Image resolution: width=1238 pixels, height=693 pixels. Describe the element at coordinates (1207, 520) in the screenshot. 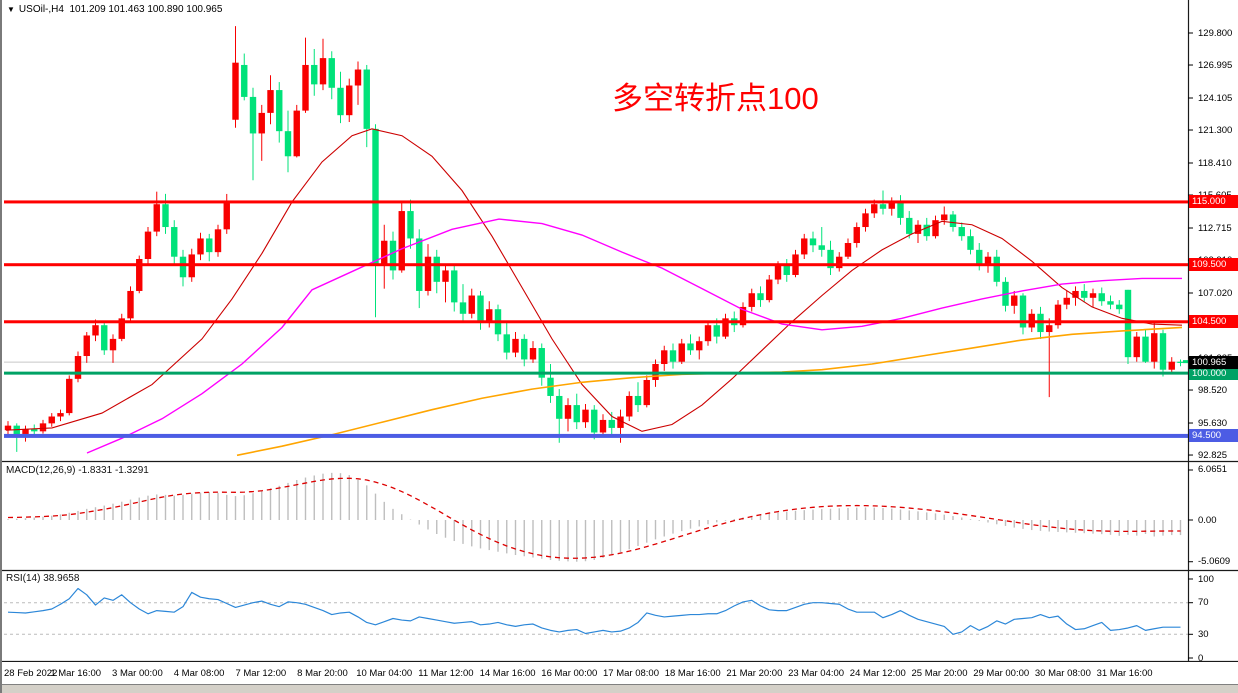

I see `macd-tick-label: 0.00` at that location.